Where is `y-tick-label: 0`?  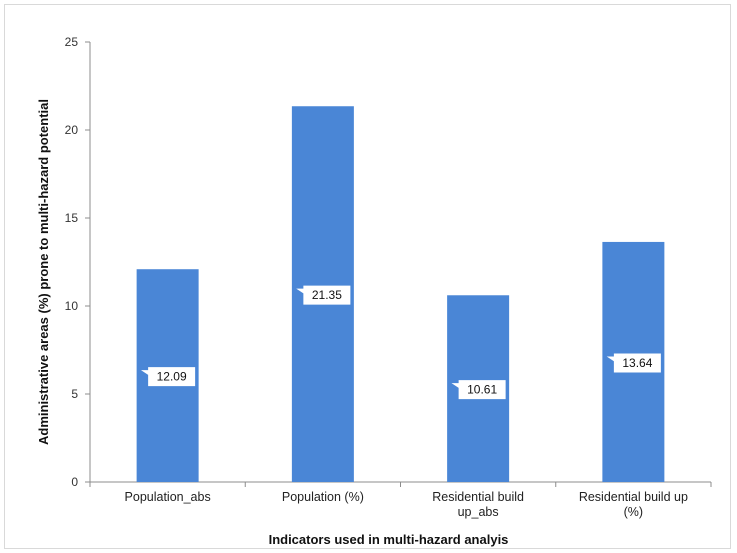 y-tick-label: 0 is located at coordinates (74, 482).